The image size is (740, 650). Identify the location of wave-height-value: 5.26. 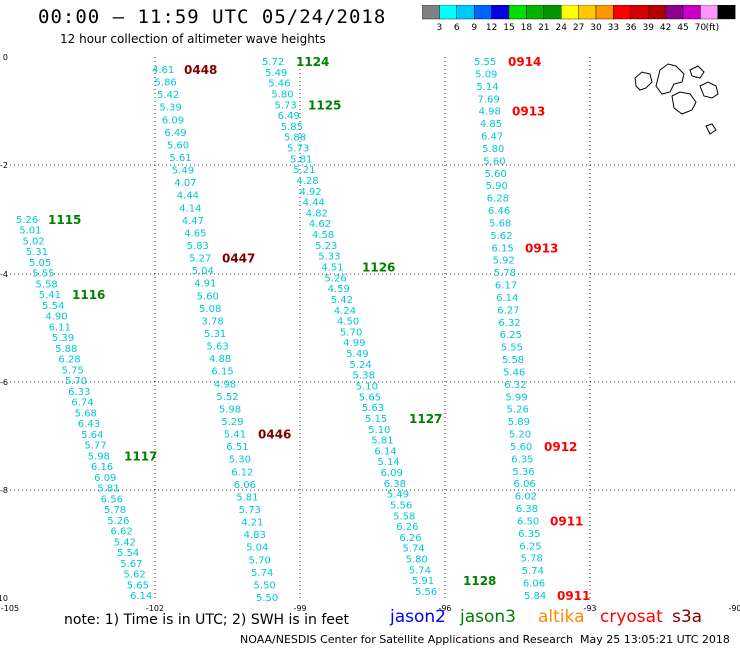
(118, 521).